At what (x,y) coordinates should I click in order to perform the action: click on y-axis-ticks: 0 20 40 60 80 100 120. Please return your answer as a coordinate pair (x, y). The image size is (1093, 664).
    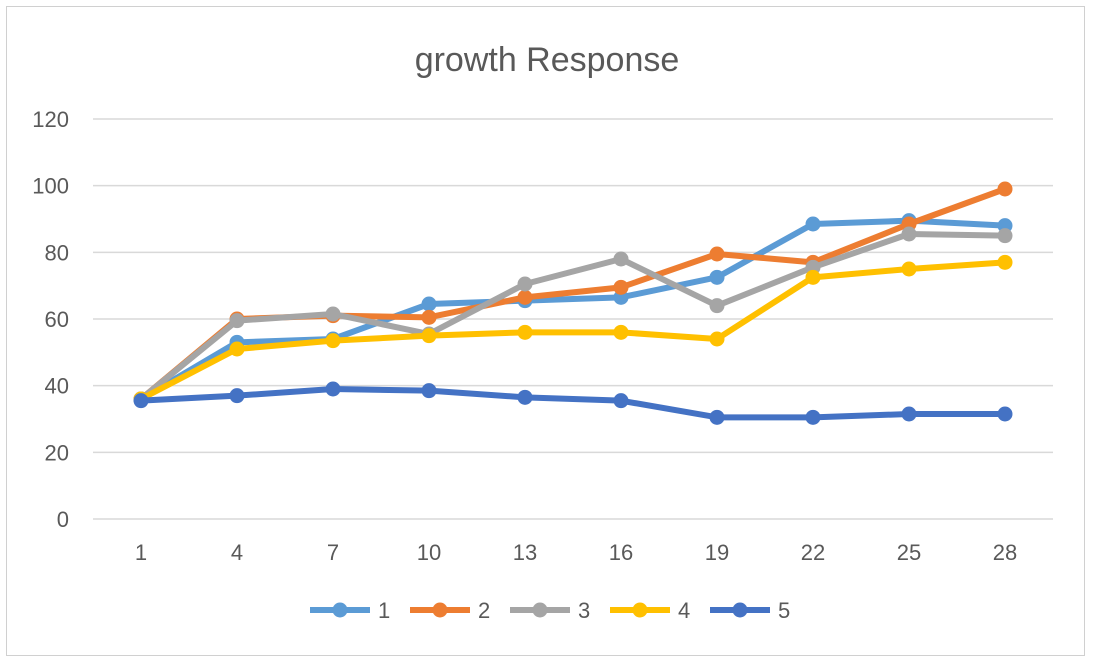
    Looking at the image, I should click on (50, 319).